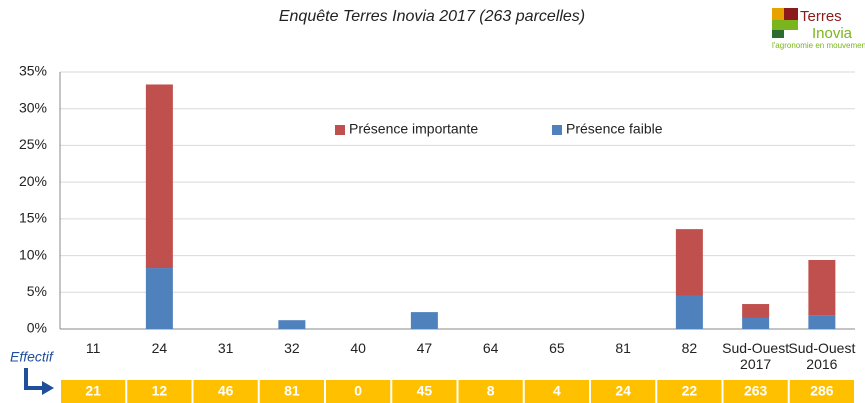 The height and width of the screenshot is (403, 865). I want to click on count-value: 22, so click(690, 391).